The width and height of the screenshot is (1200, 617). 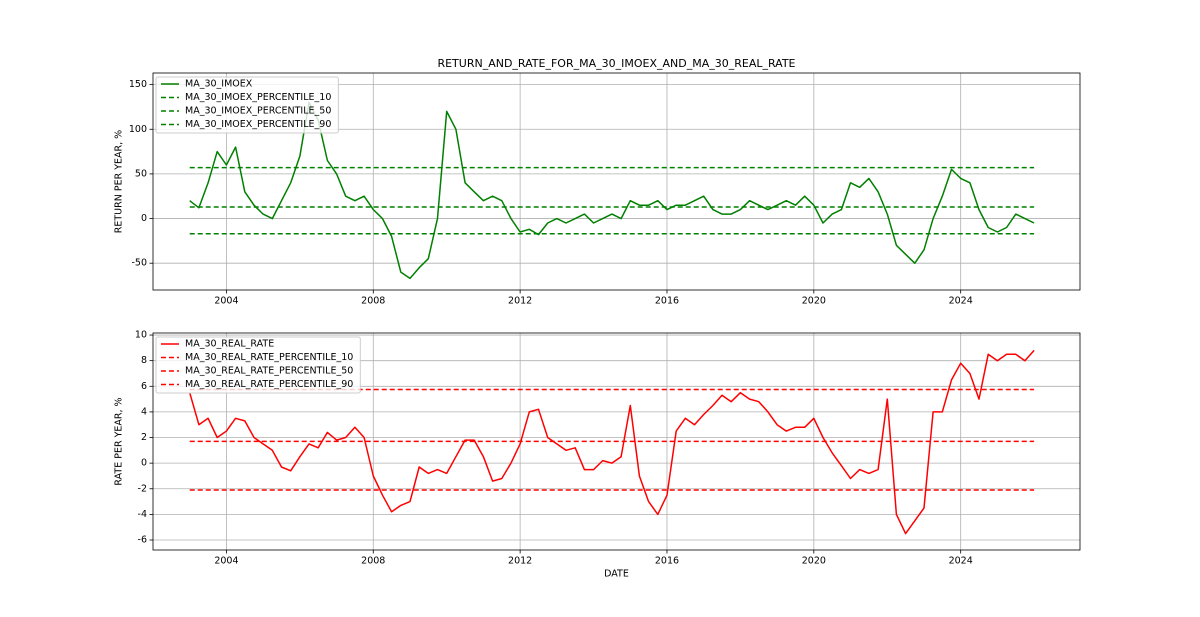 I want to click on y-tick-label: -4, so click(x=142, y=514).